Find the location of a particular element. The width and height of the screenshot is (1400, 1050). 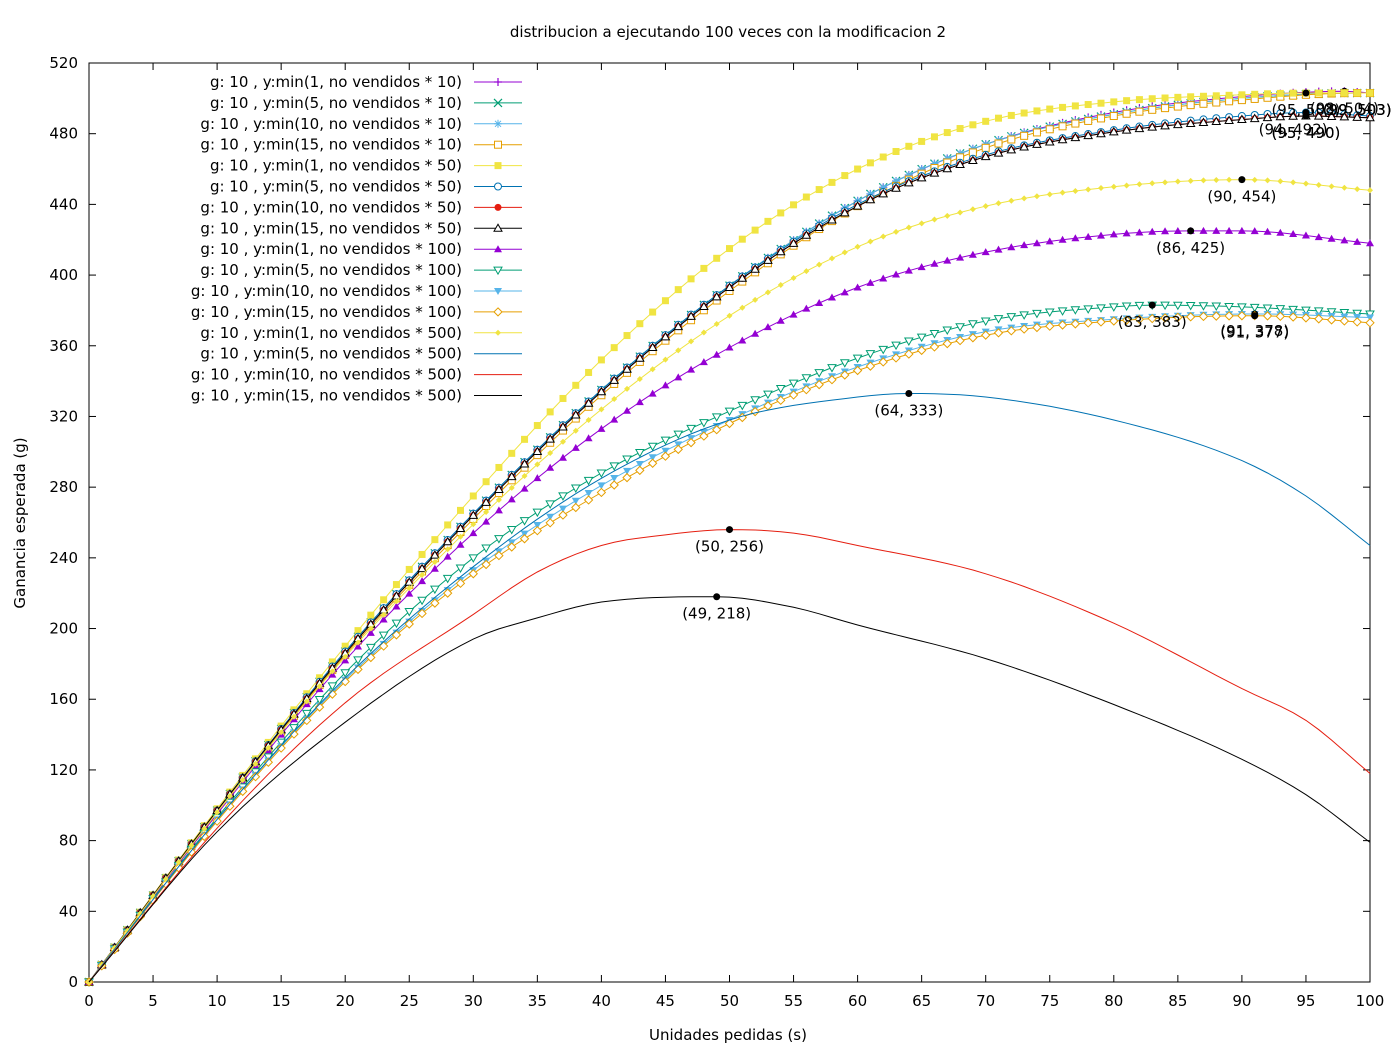

x-tick-label: 80 is located at coordinates (1113, 1001).